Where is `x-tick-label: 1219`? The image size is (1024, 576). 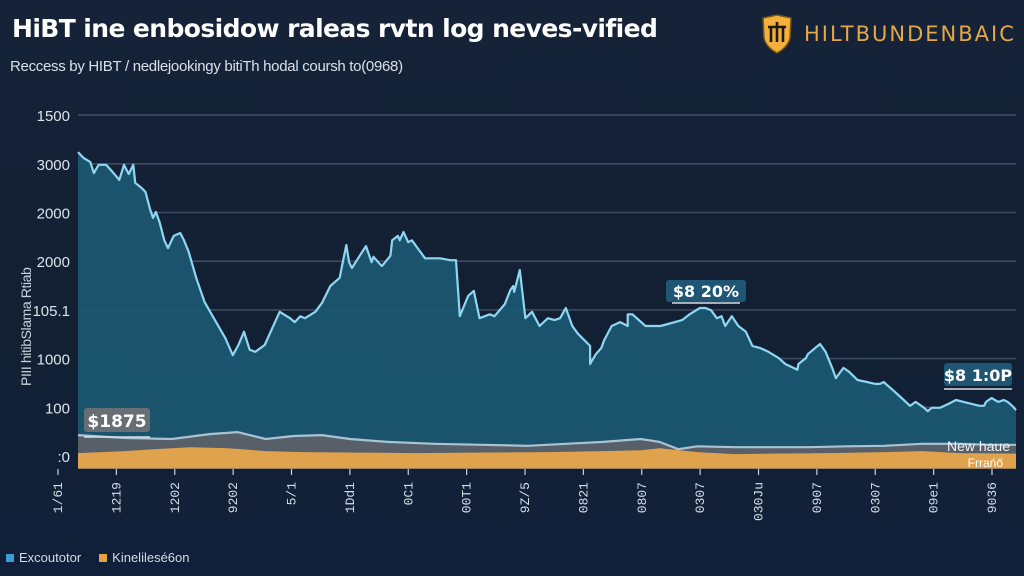
x-tick-label: 1219 is located at coordinates (116, 497).